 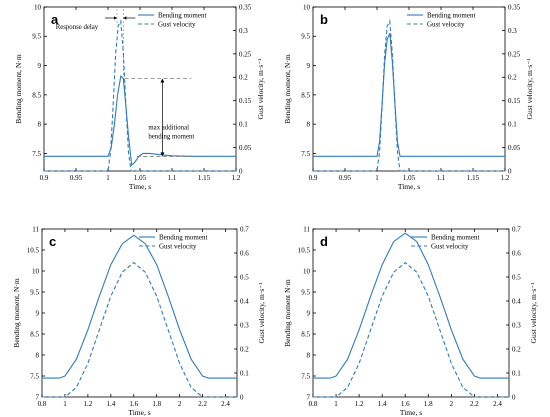 I want to click on y-left-tick-label: 11, so click(x=35, y=229).